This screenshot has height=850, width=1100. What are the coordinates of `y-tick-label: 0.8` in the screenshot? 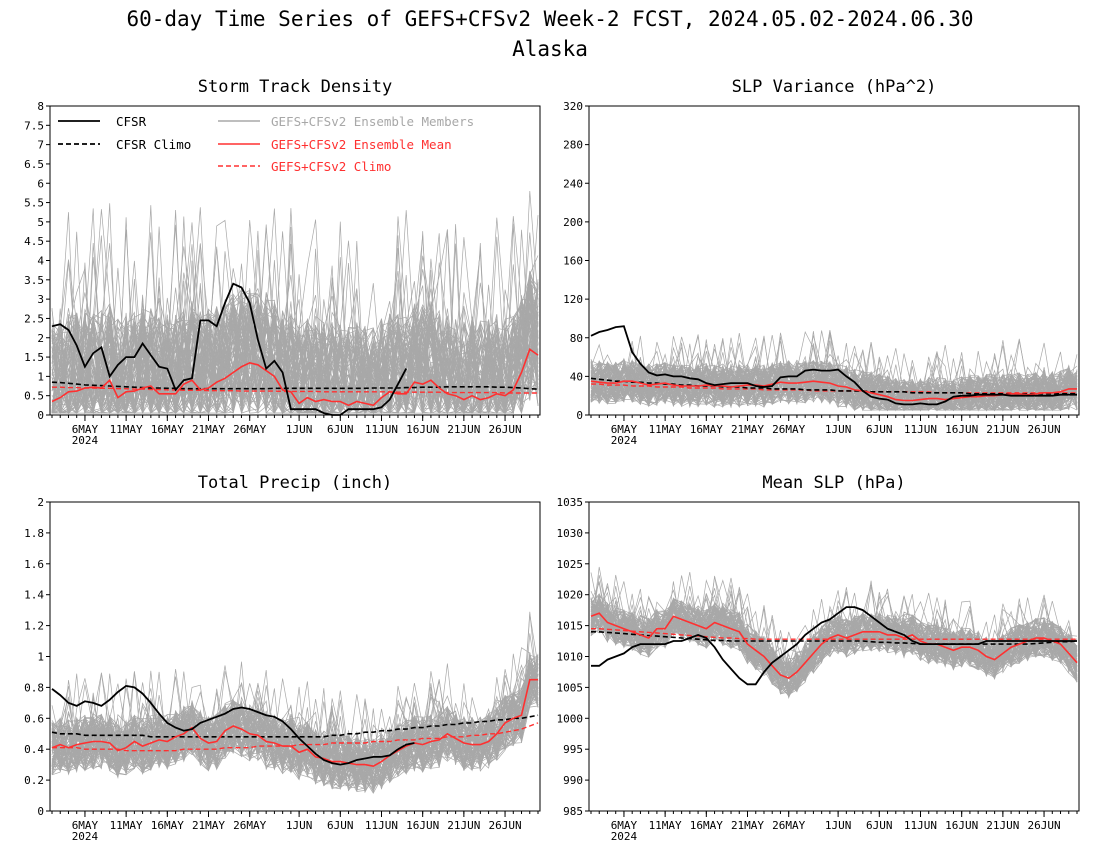 It's located at (34, 687).